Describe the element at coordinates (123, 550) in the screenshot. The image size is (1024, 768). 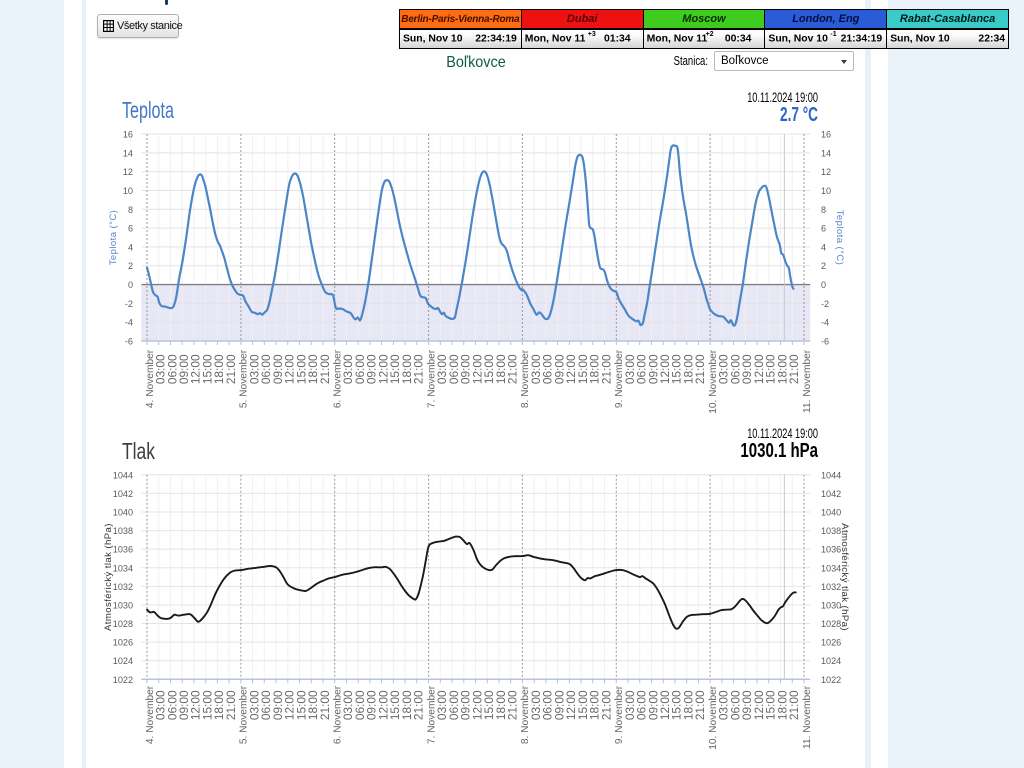
I see `svg-text: 1036` at that location.